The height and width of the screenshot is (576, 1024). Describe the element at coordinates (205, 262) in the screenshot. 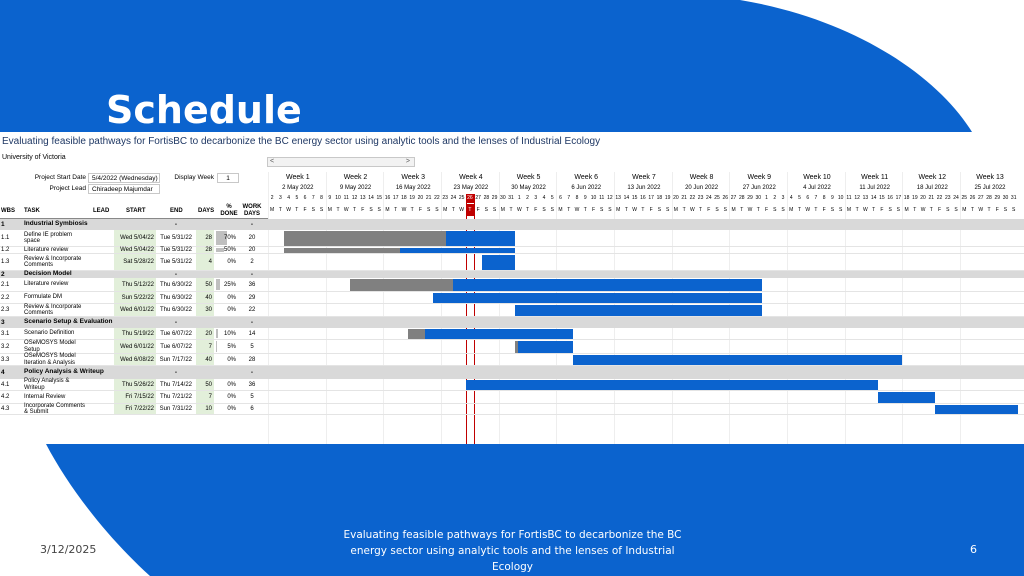

I see `days-cell: 4` at that location.